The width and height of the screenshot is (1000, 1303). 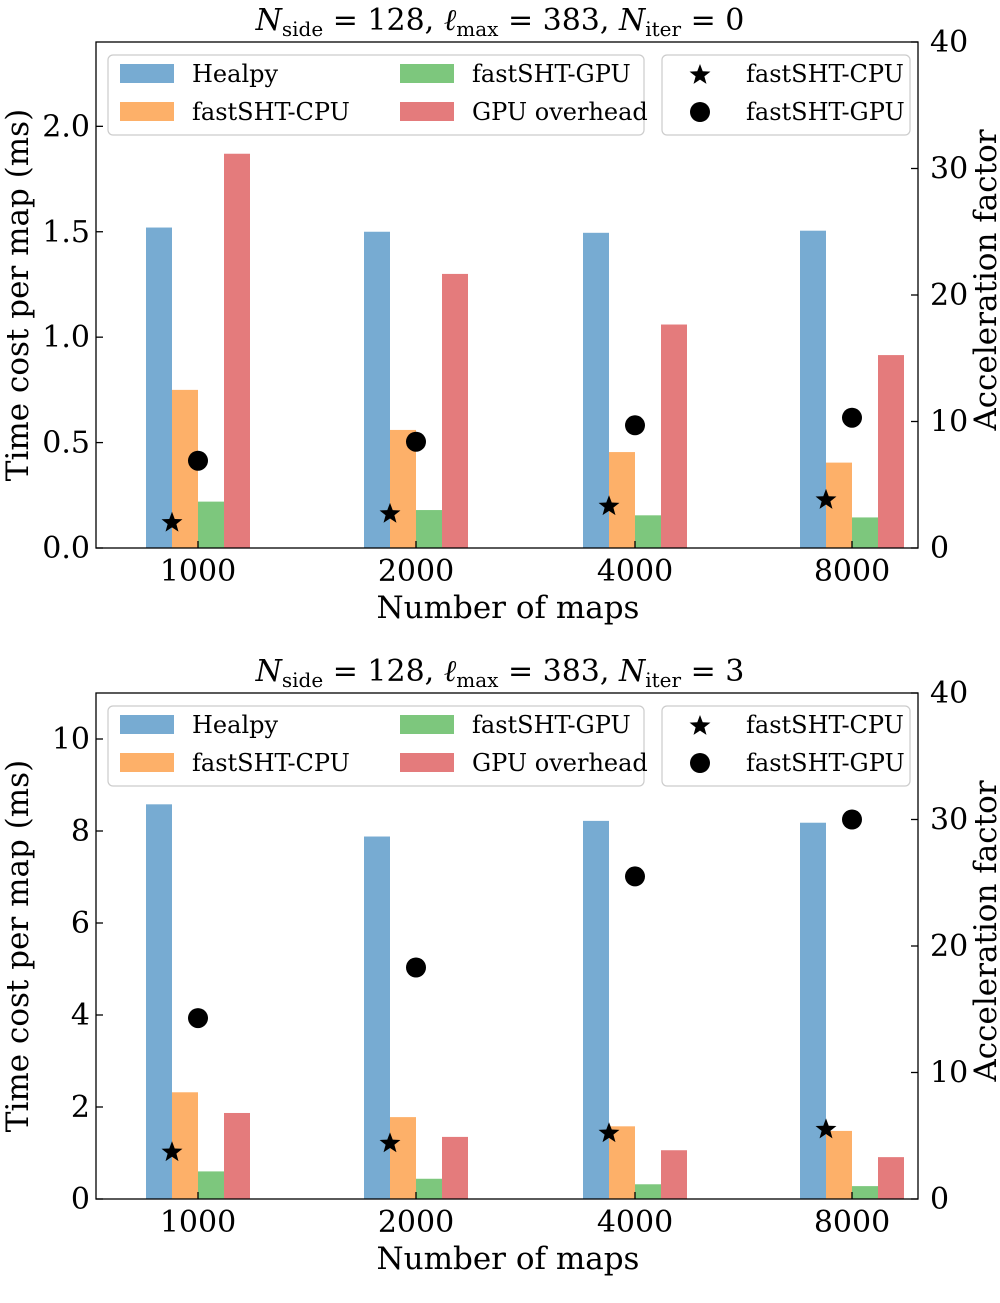 What do you see at coordinates (852, 1222) in the screenshot?
I see `xtick-label-8000: 8000` at bounding box center [852, 1222].